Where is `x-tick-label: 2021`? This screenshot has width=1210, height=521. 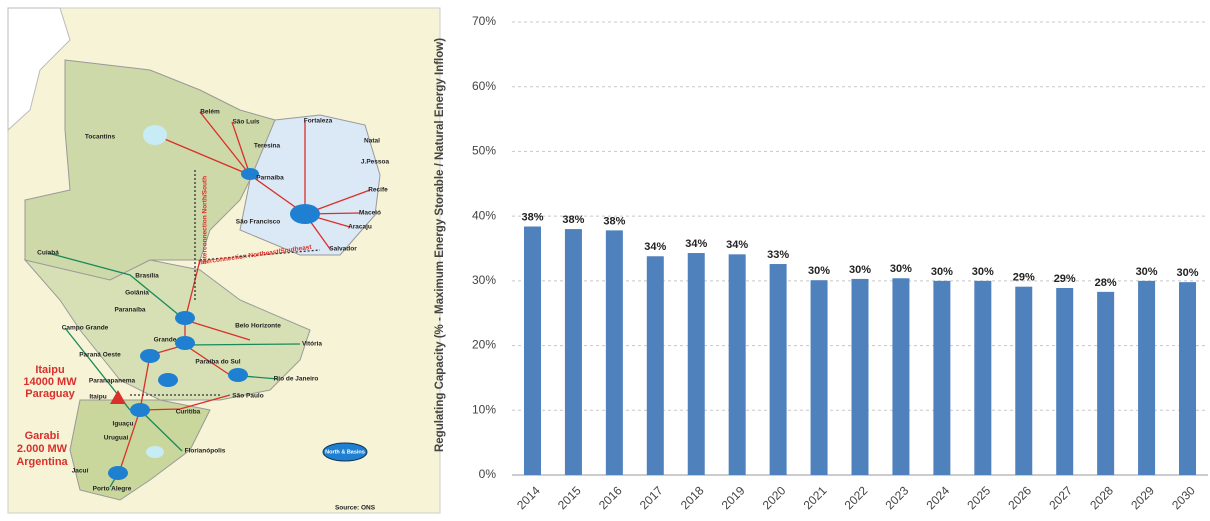 x-tick-label: 2021 is located at coordinates (815, 497).